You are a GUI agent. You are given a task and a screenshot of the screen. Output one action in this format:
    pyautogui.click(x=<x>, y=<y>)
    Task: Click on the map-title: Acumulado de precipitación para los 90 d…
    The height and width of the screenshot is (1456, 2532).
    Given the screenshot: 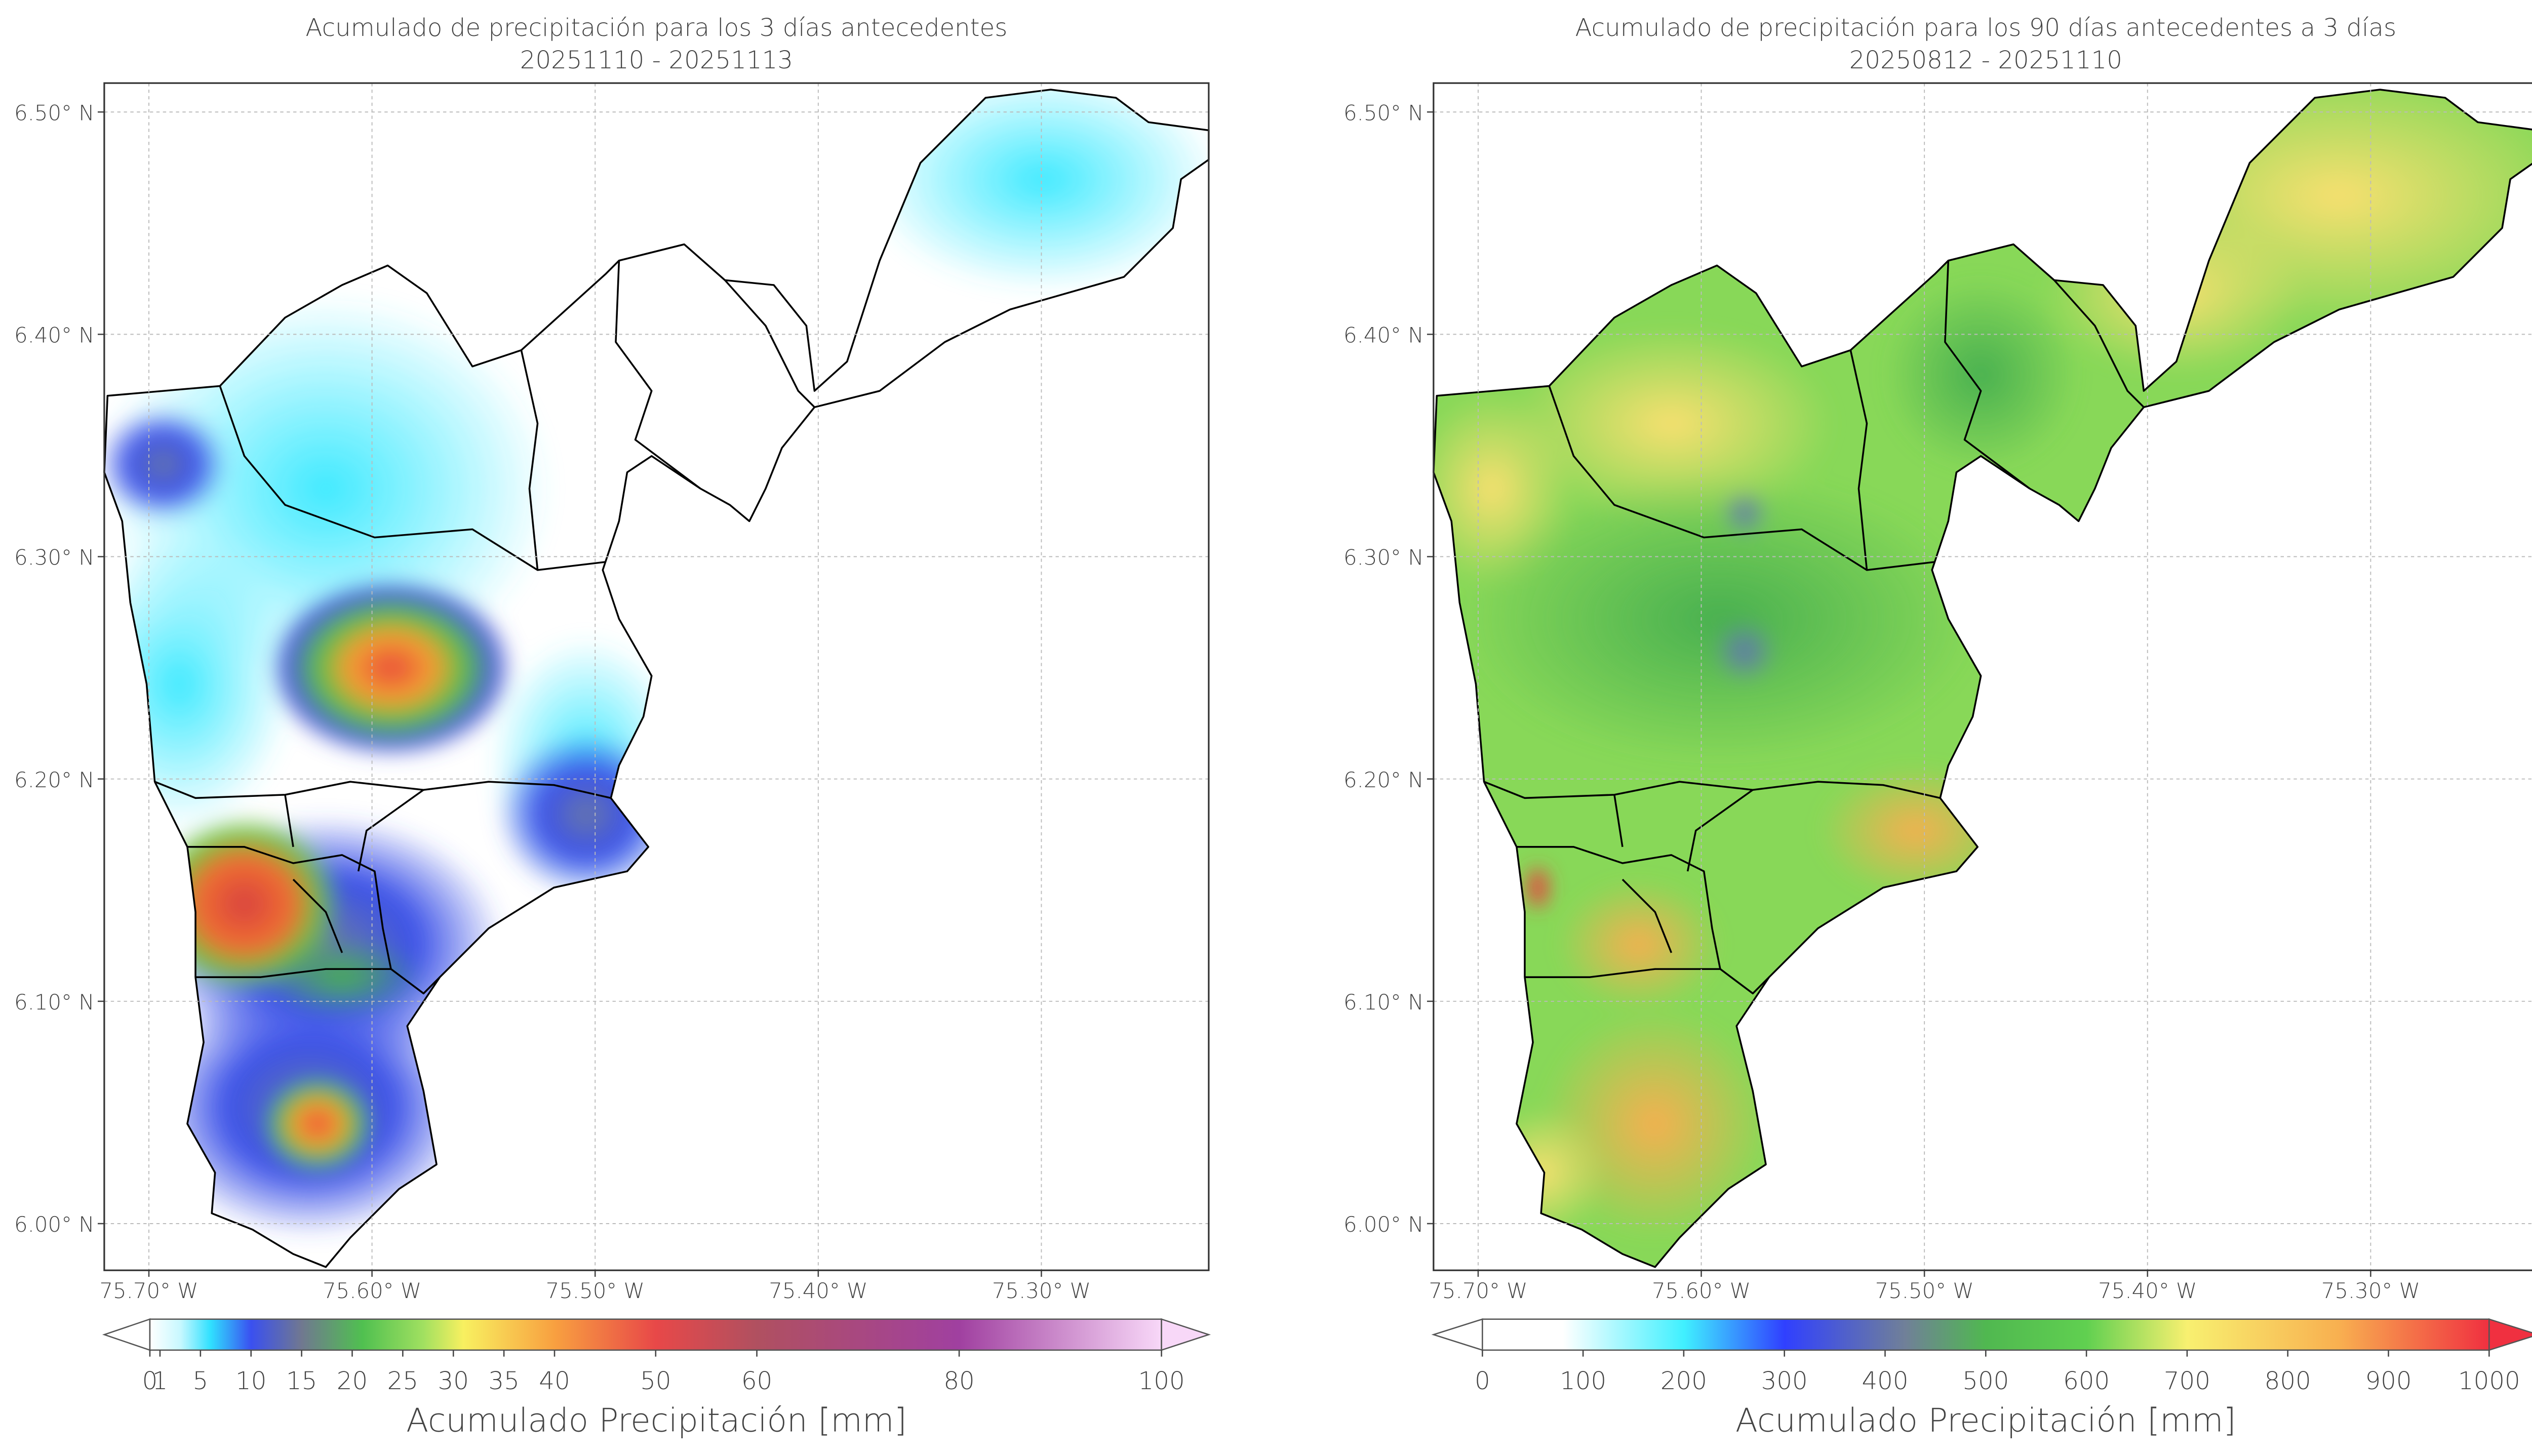 What is the action you would take?
    pyautogui.click(x=1986, y=28)
    